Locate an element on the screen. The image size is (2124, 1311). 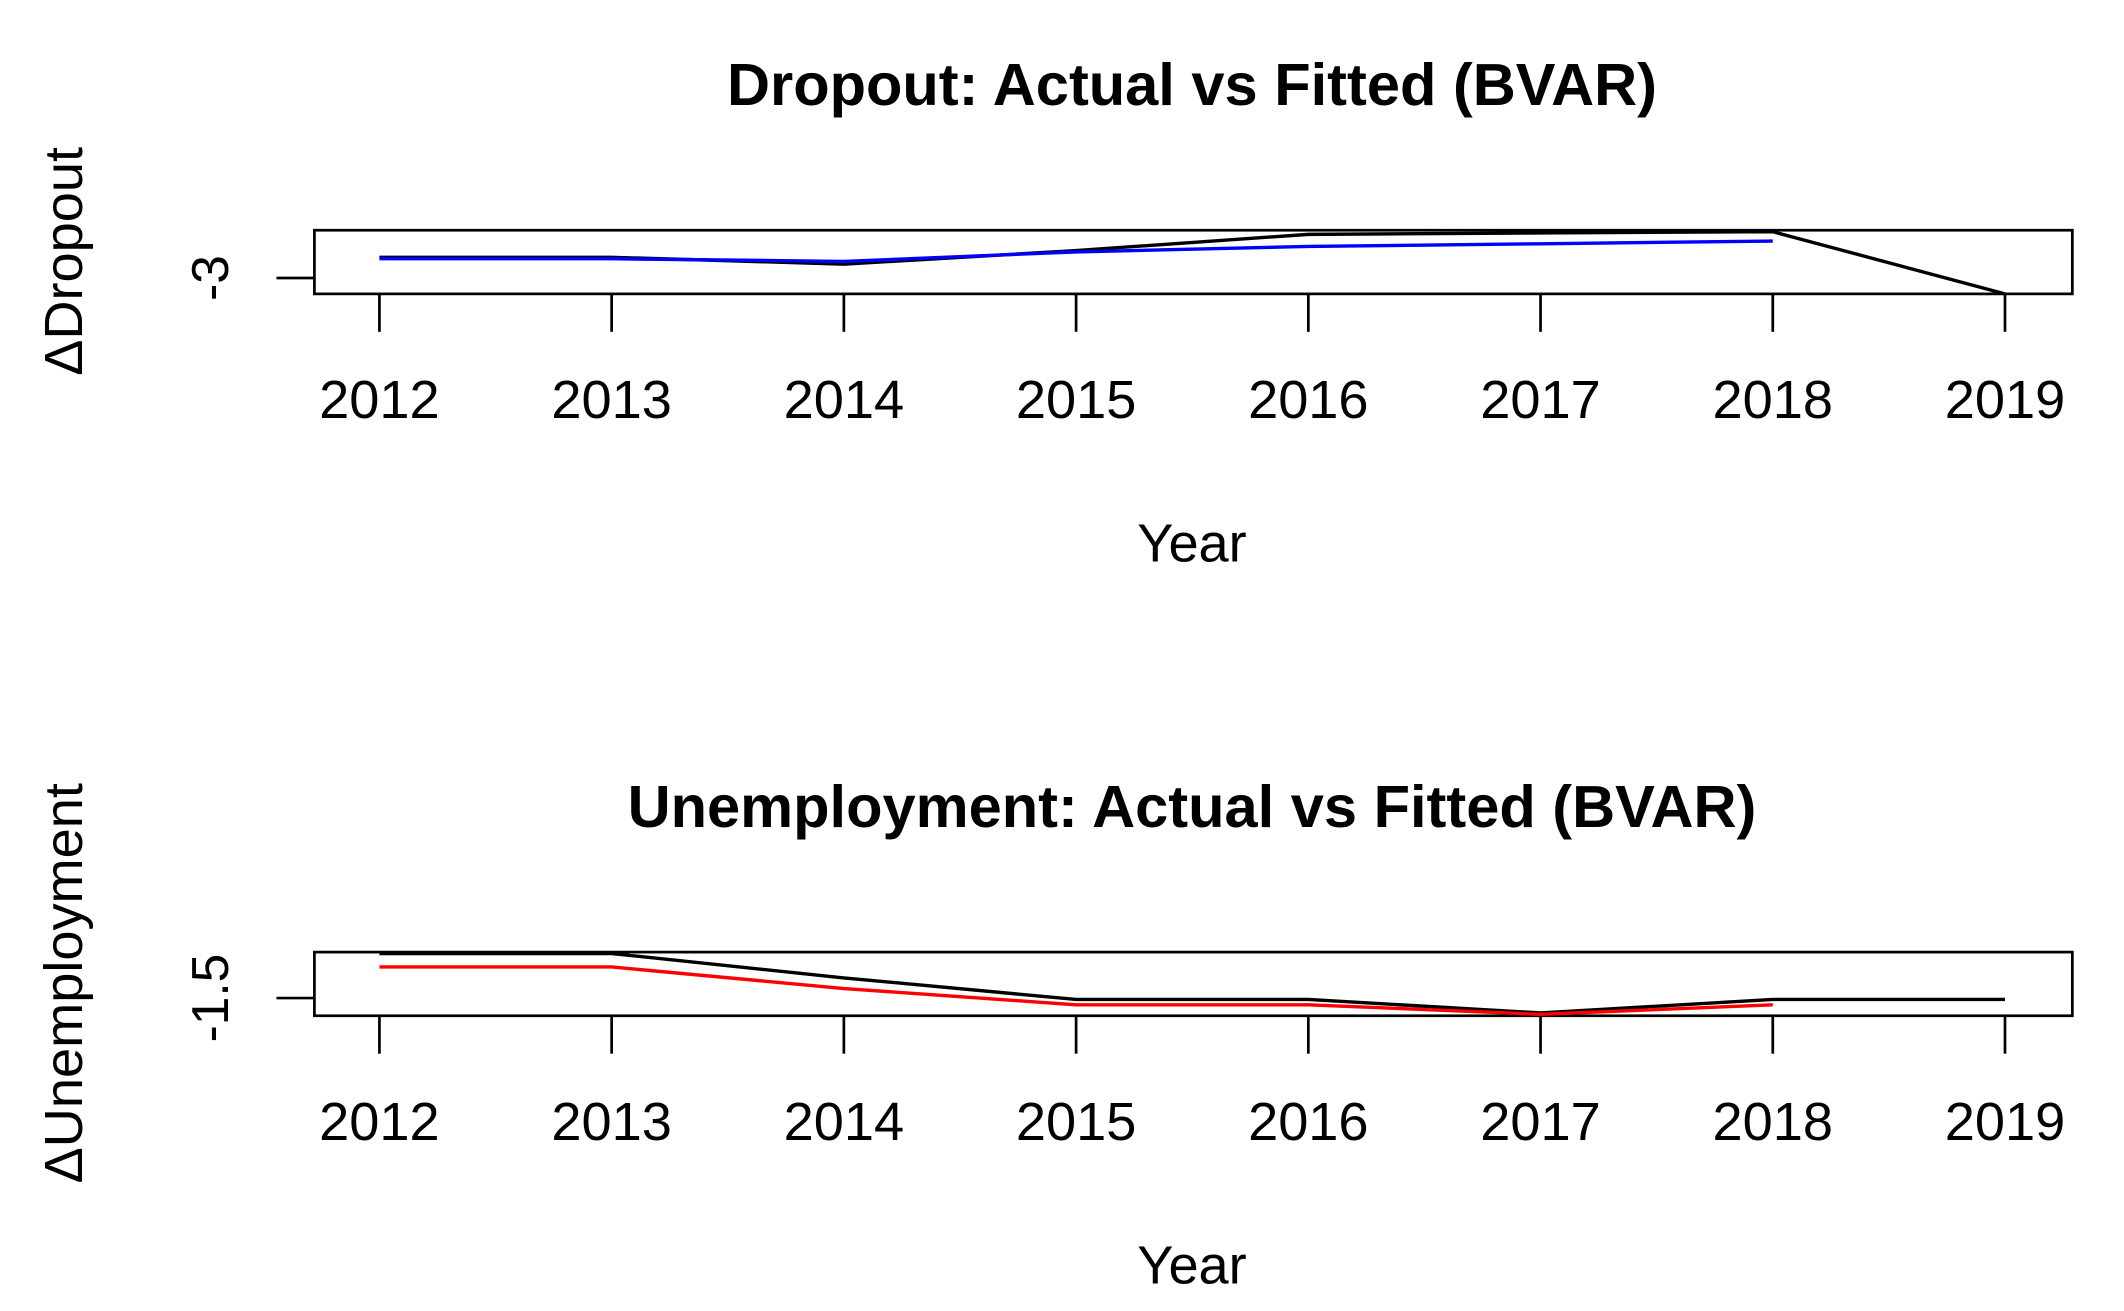
chart-title: Unemployment: Actual vs Fitted (BVAR) is located at coordinates (1192, 806).